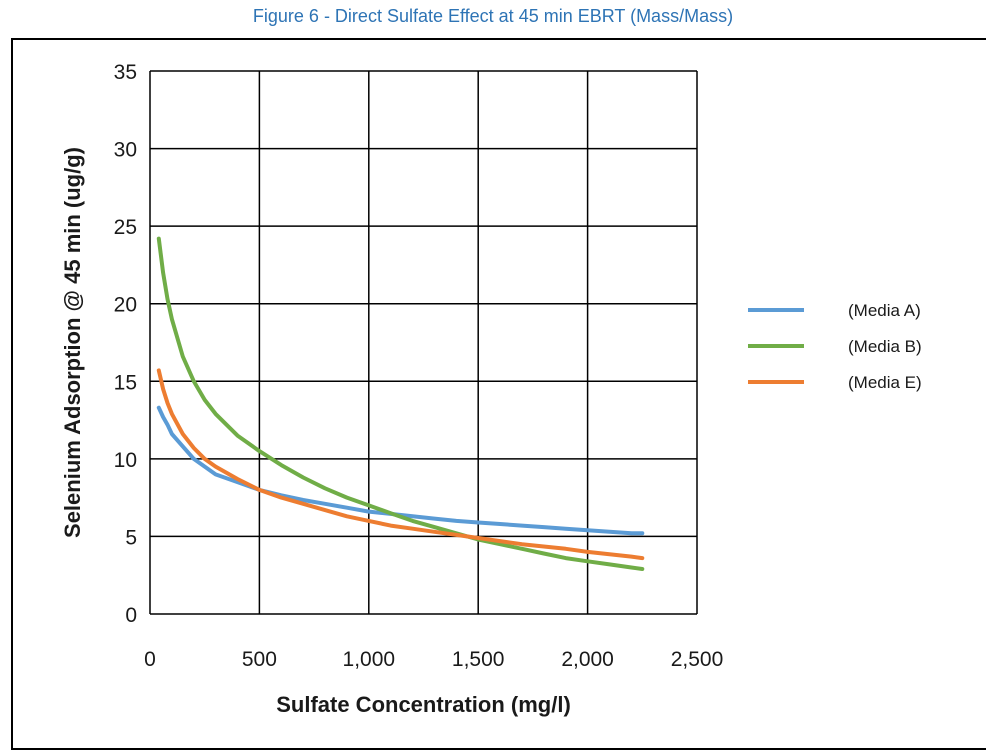  Describe the element at coordinates (125, 227) in the screenshot. I see `y-tick-label: 25` at that location.